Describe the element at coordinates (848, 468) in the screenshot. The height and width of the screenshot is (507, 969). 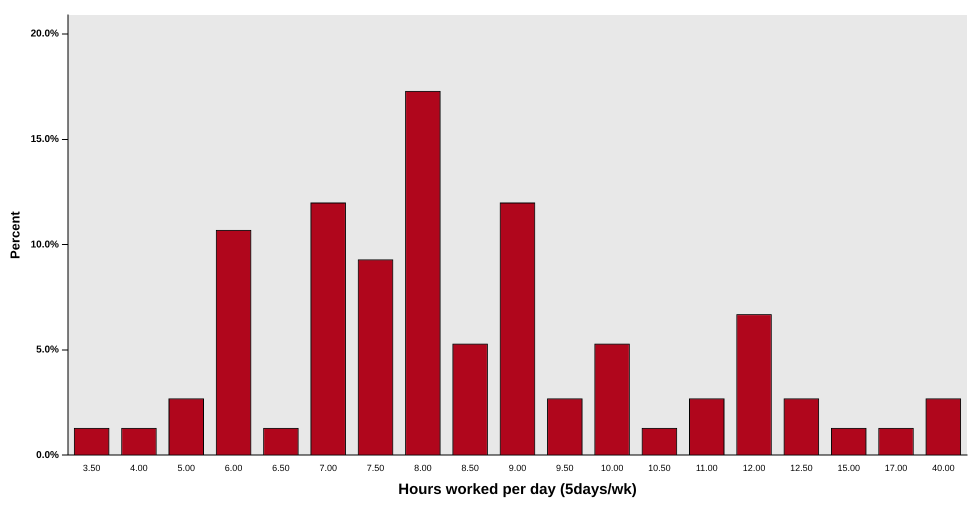
I see `x-tick-label: 15.00` at that location.